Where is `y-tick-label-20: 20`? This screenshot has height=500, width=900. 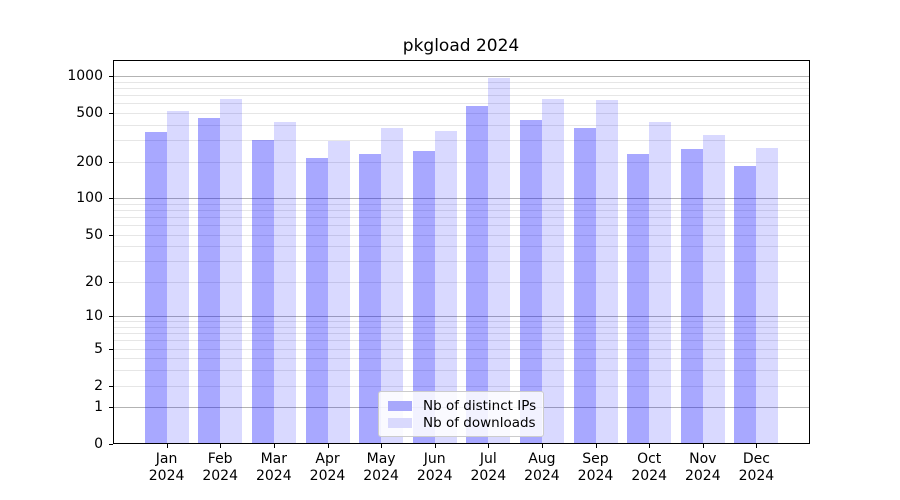
y-tick-label-20: 20 is located at coordinates (94, 281).